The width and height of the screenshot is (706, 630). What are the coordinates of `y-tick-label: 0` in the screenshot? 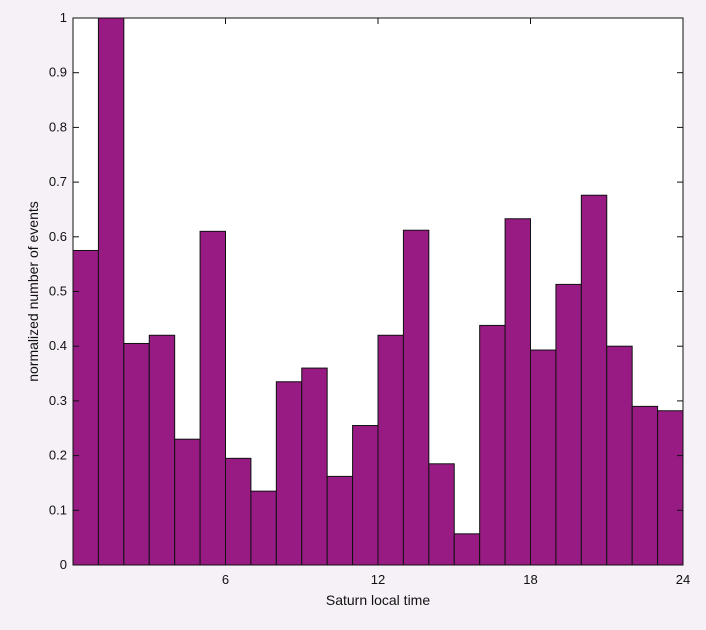 It's located at (63, 564).